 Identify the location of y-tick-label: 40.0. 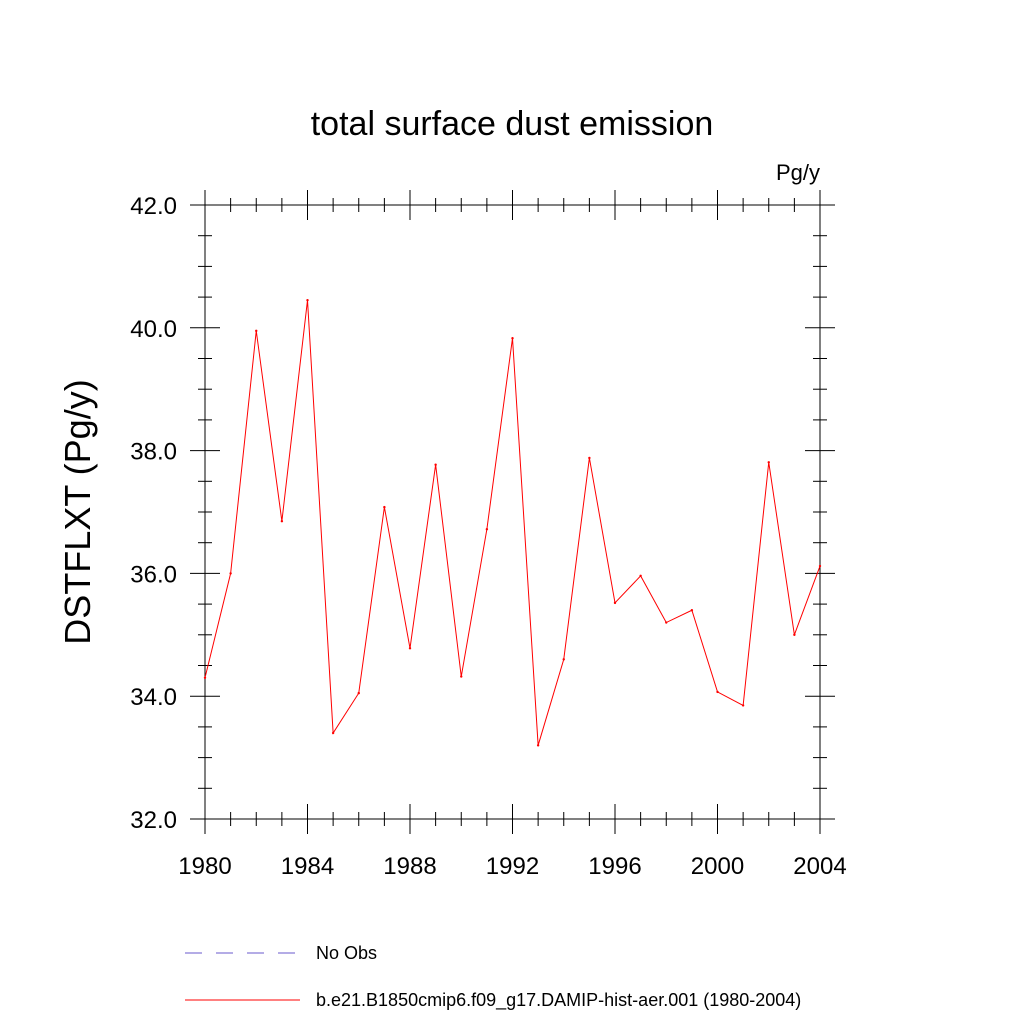
(153, 329).